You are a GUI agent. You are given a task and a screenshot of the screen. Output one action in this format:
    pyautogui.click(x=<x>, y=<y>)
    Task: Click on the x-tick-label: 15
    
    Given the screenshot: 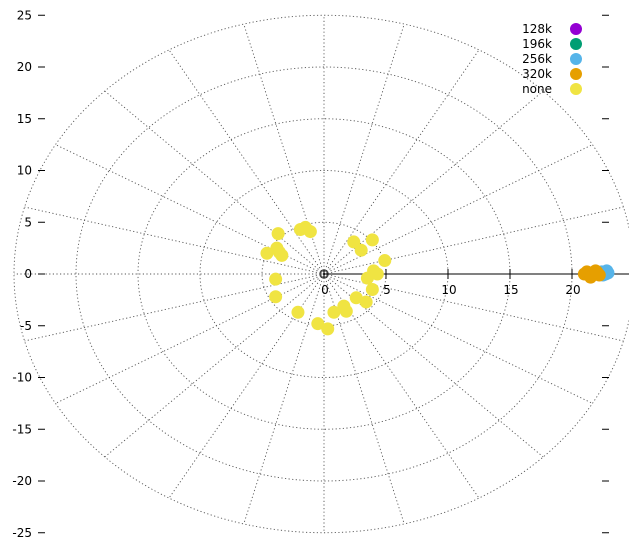 What is the action you would take?
    pyautogui.click(x=510, y=290)
    